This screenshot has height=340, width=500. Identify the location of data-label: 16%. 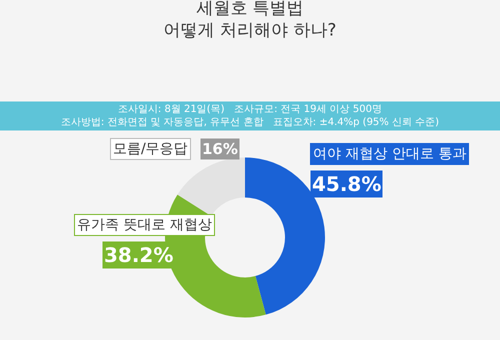
(220, 149).